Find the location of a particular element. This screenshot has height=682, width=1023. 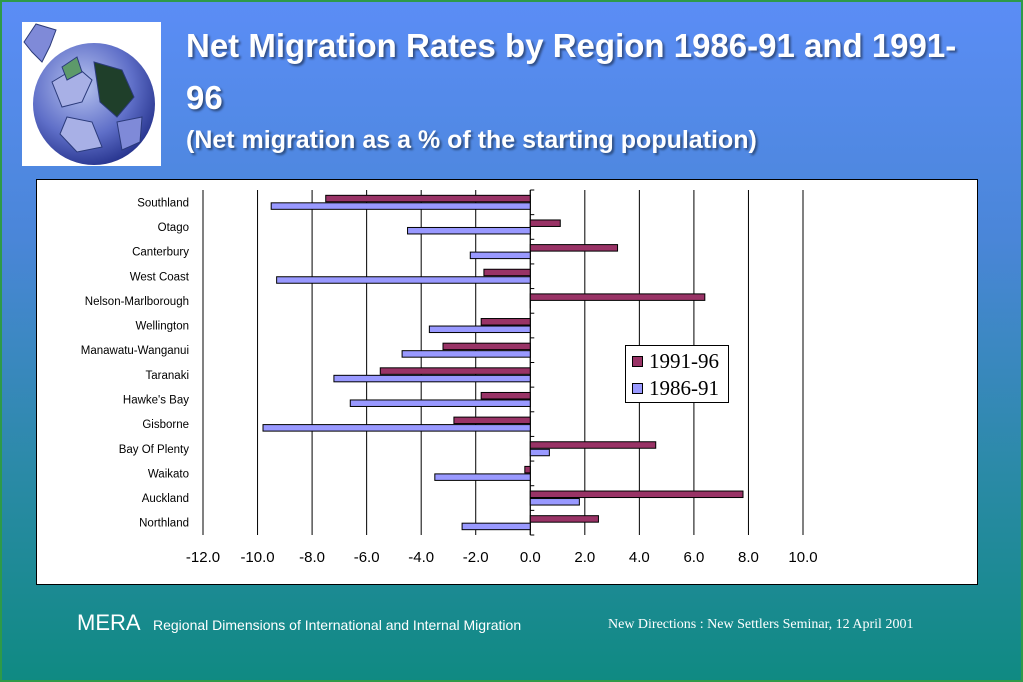

category-label-11: Waikato is located at coordinates (168, 474).